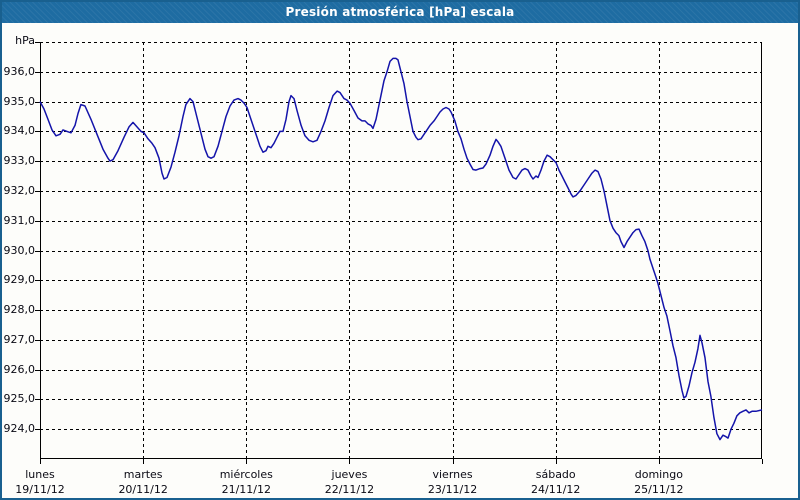 This screenshot has width=800, height=500. What do you see at coordinates (40, 489) in the screenshot?
I see `day-date: 19/11/12` at bounding box center [40, 489].